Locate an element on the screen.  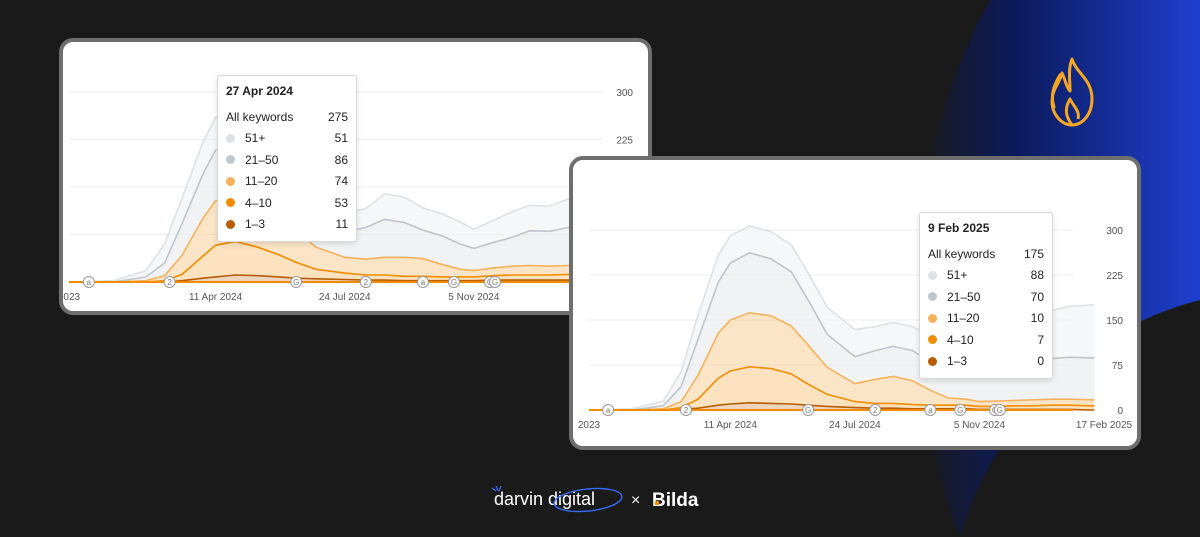
brand-right-name: Bilda is located at coordinates (675, 500).